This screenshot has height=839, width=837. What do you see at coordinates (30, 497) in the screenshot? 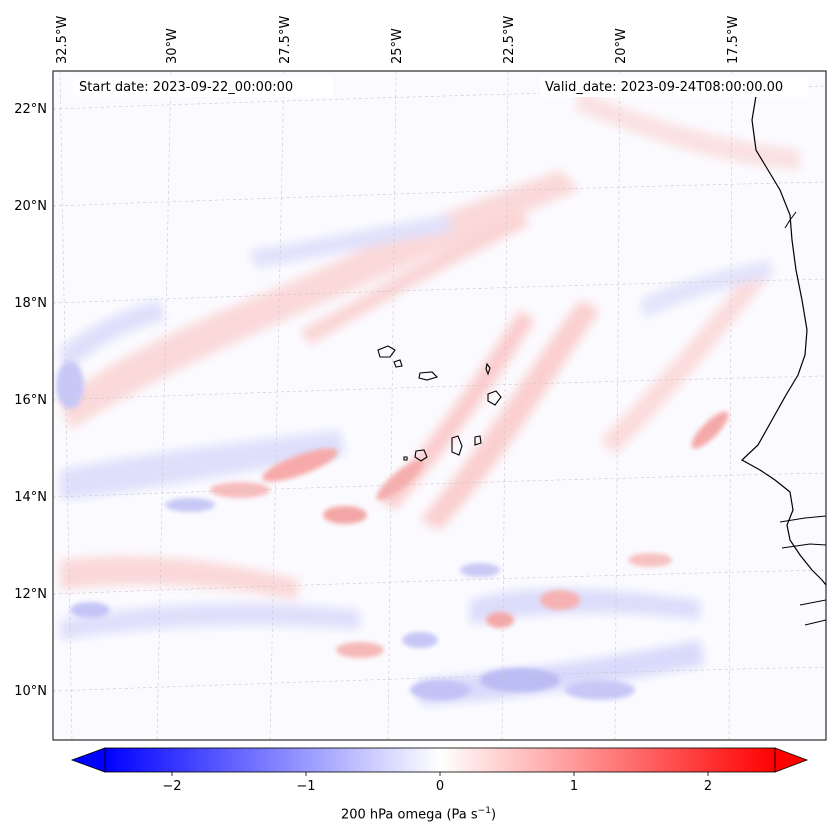
I see `lat-label: 14°N` at bounding box center [30, 497].